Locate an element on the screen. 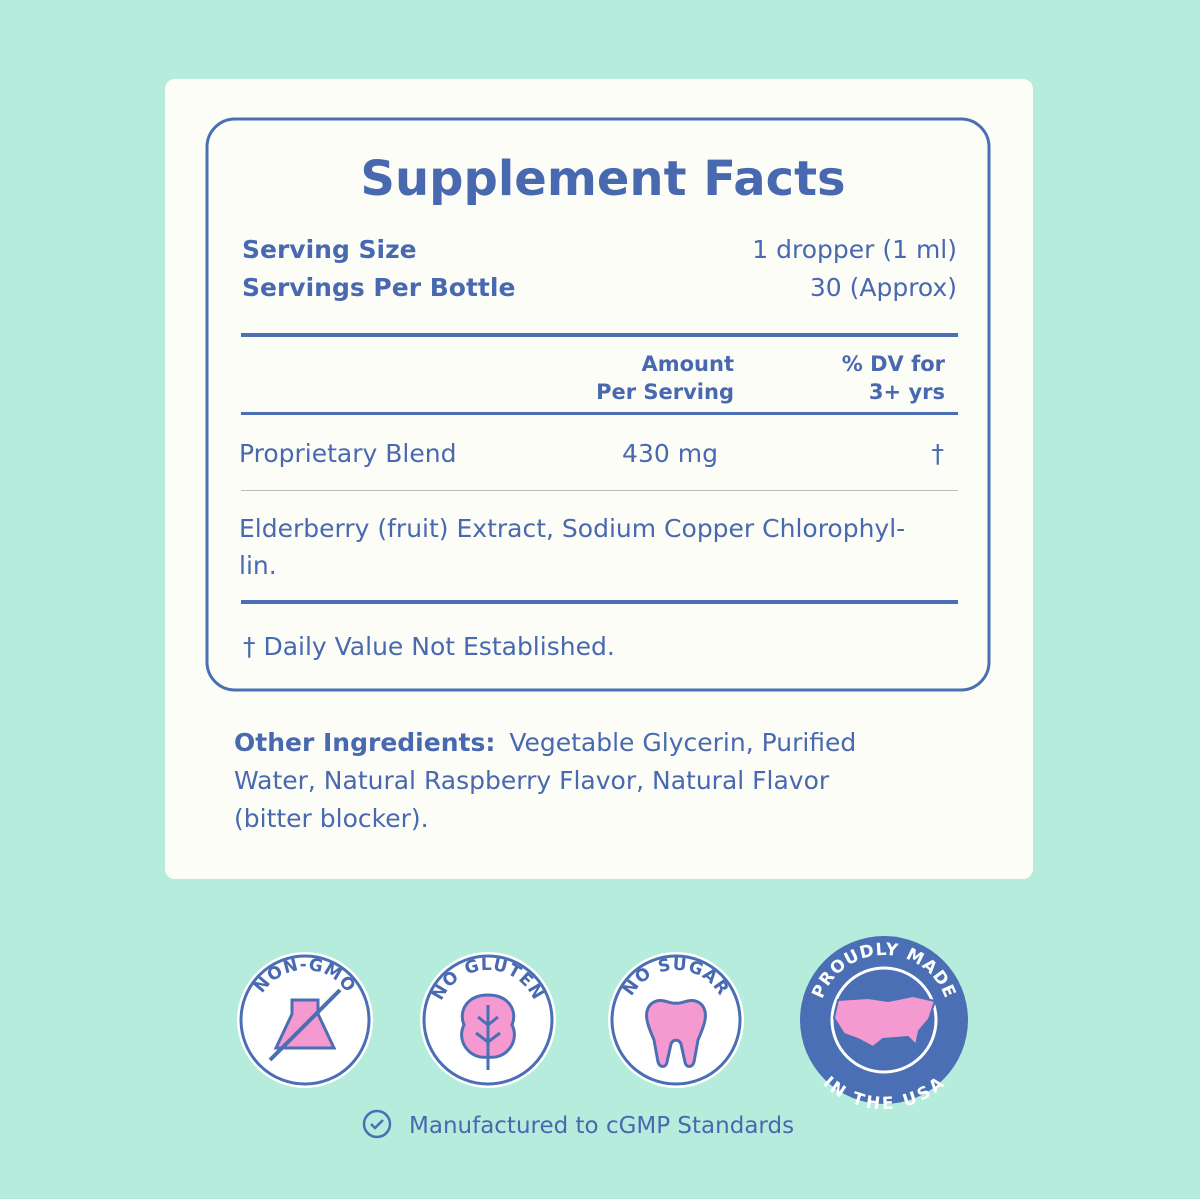 Image resolution: width=1200 pixels, height=1199 pixels. badge-no-gluten: NO GLUTEN is located at coordinates (488, 1020).